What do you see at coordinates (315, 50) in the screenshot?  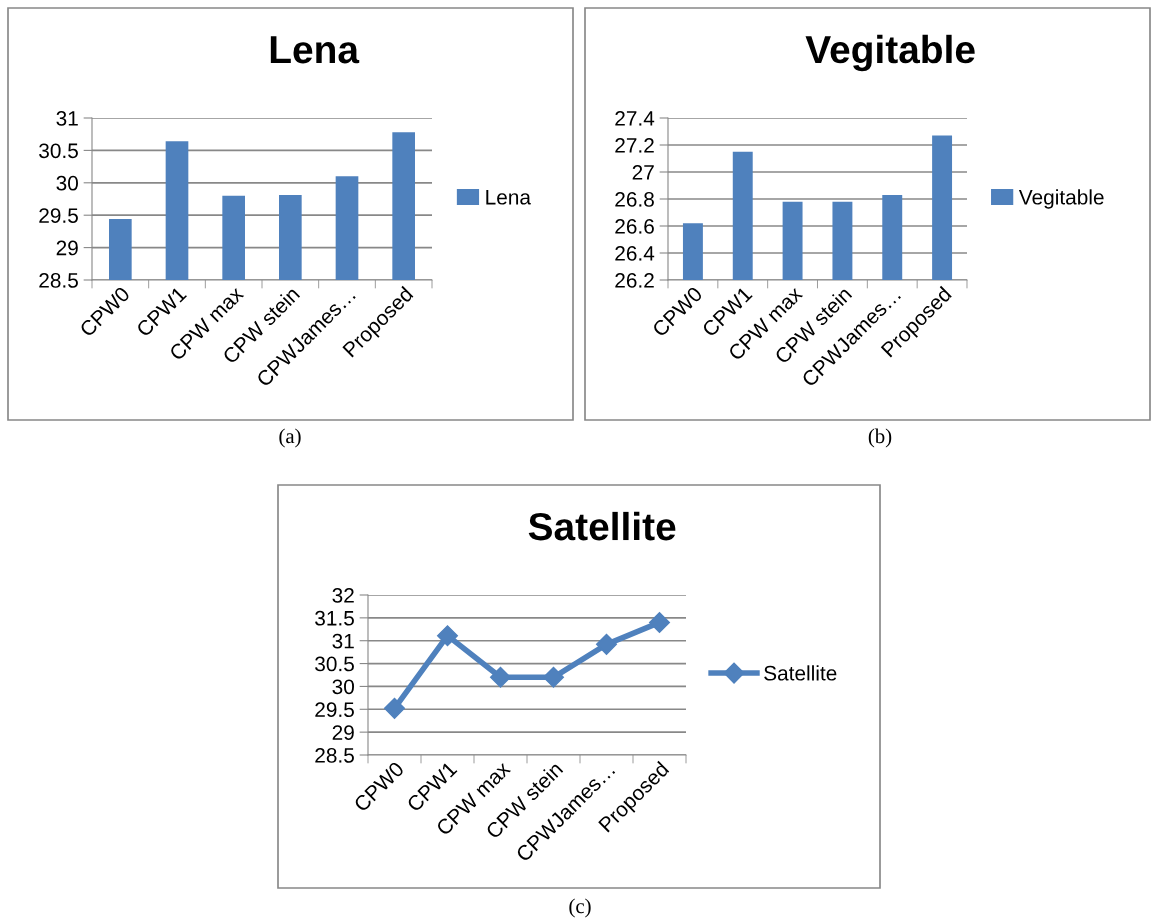 I see `chart-title: Lena` at bounding box center [315, 50].